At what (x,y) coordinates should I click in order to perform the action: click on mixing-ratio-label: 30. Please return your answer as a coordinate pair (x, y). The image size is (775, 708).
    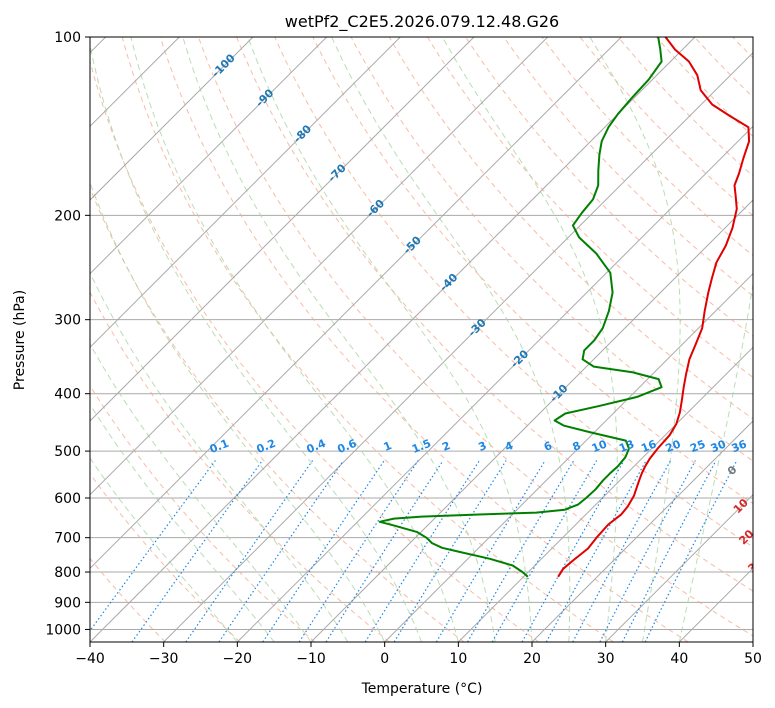
    Looking at the image, I should click on (718, 446).